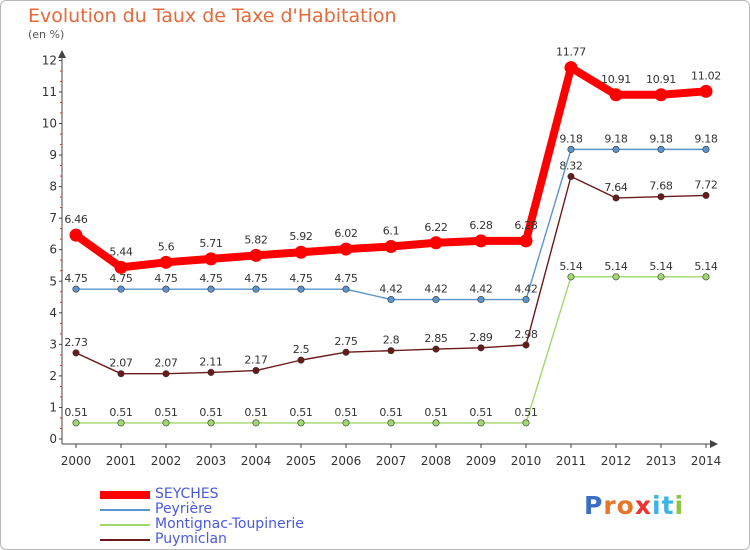 The image size is (750, 550). I want to click on data-label: 7.68, so click(661, 186).